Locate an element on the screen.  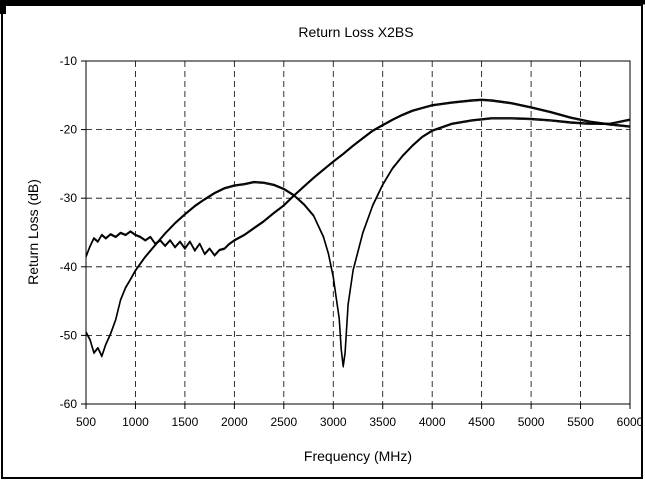
x-tick-label: 6000 is located at coordinates (630, 422).